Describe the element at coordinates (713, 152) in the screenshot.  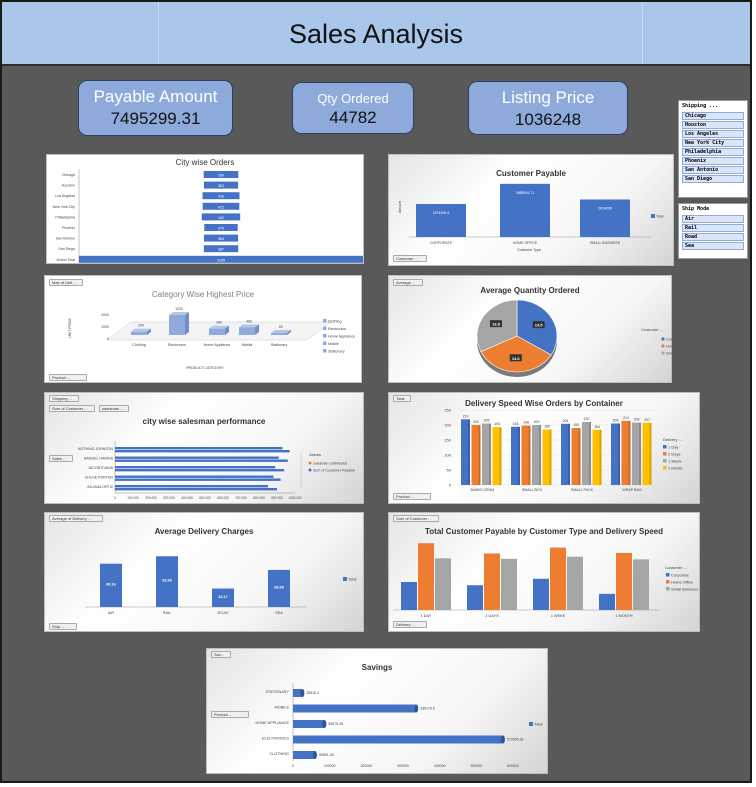
I see `slicer-item: Philadelphia` at that location.